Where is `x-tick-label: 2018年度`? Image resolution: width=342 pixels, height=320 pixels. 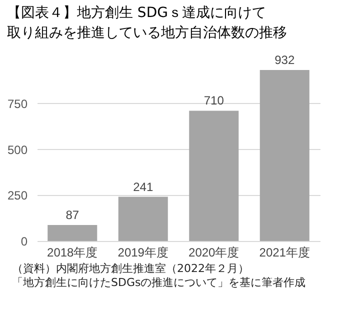 x-tick-label: 2018年度 is located at coordinates (72, 253).